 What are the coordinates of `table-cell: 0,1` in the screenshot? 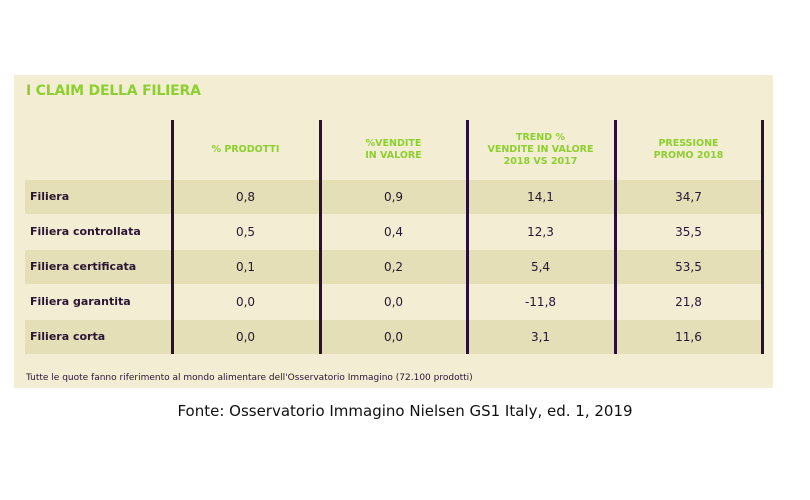 It's located at (245, 267).